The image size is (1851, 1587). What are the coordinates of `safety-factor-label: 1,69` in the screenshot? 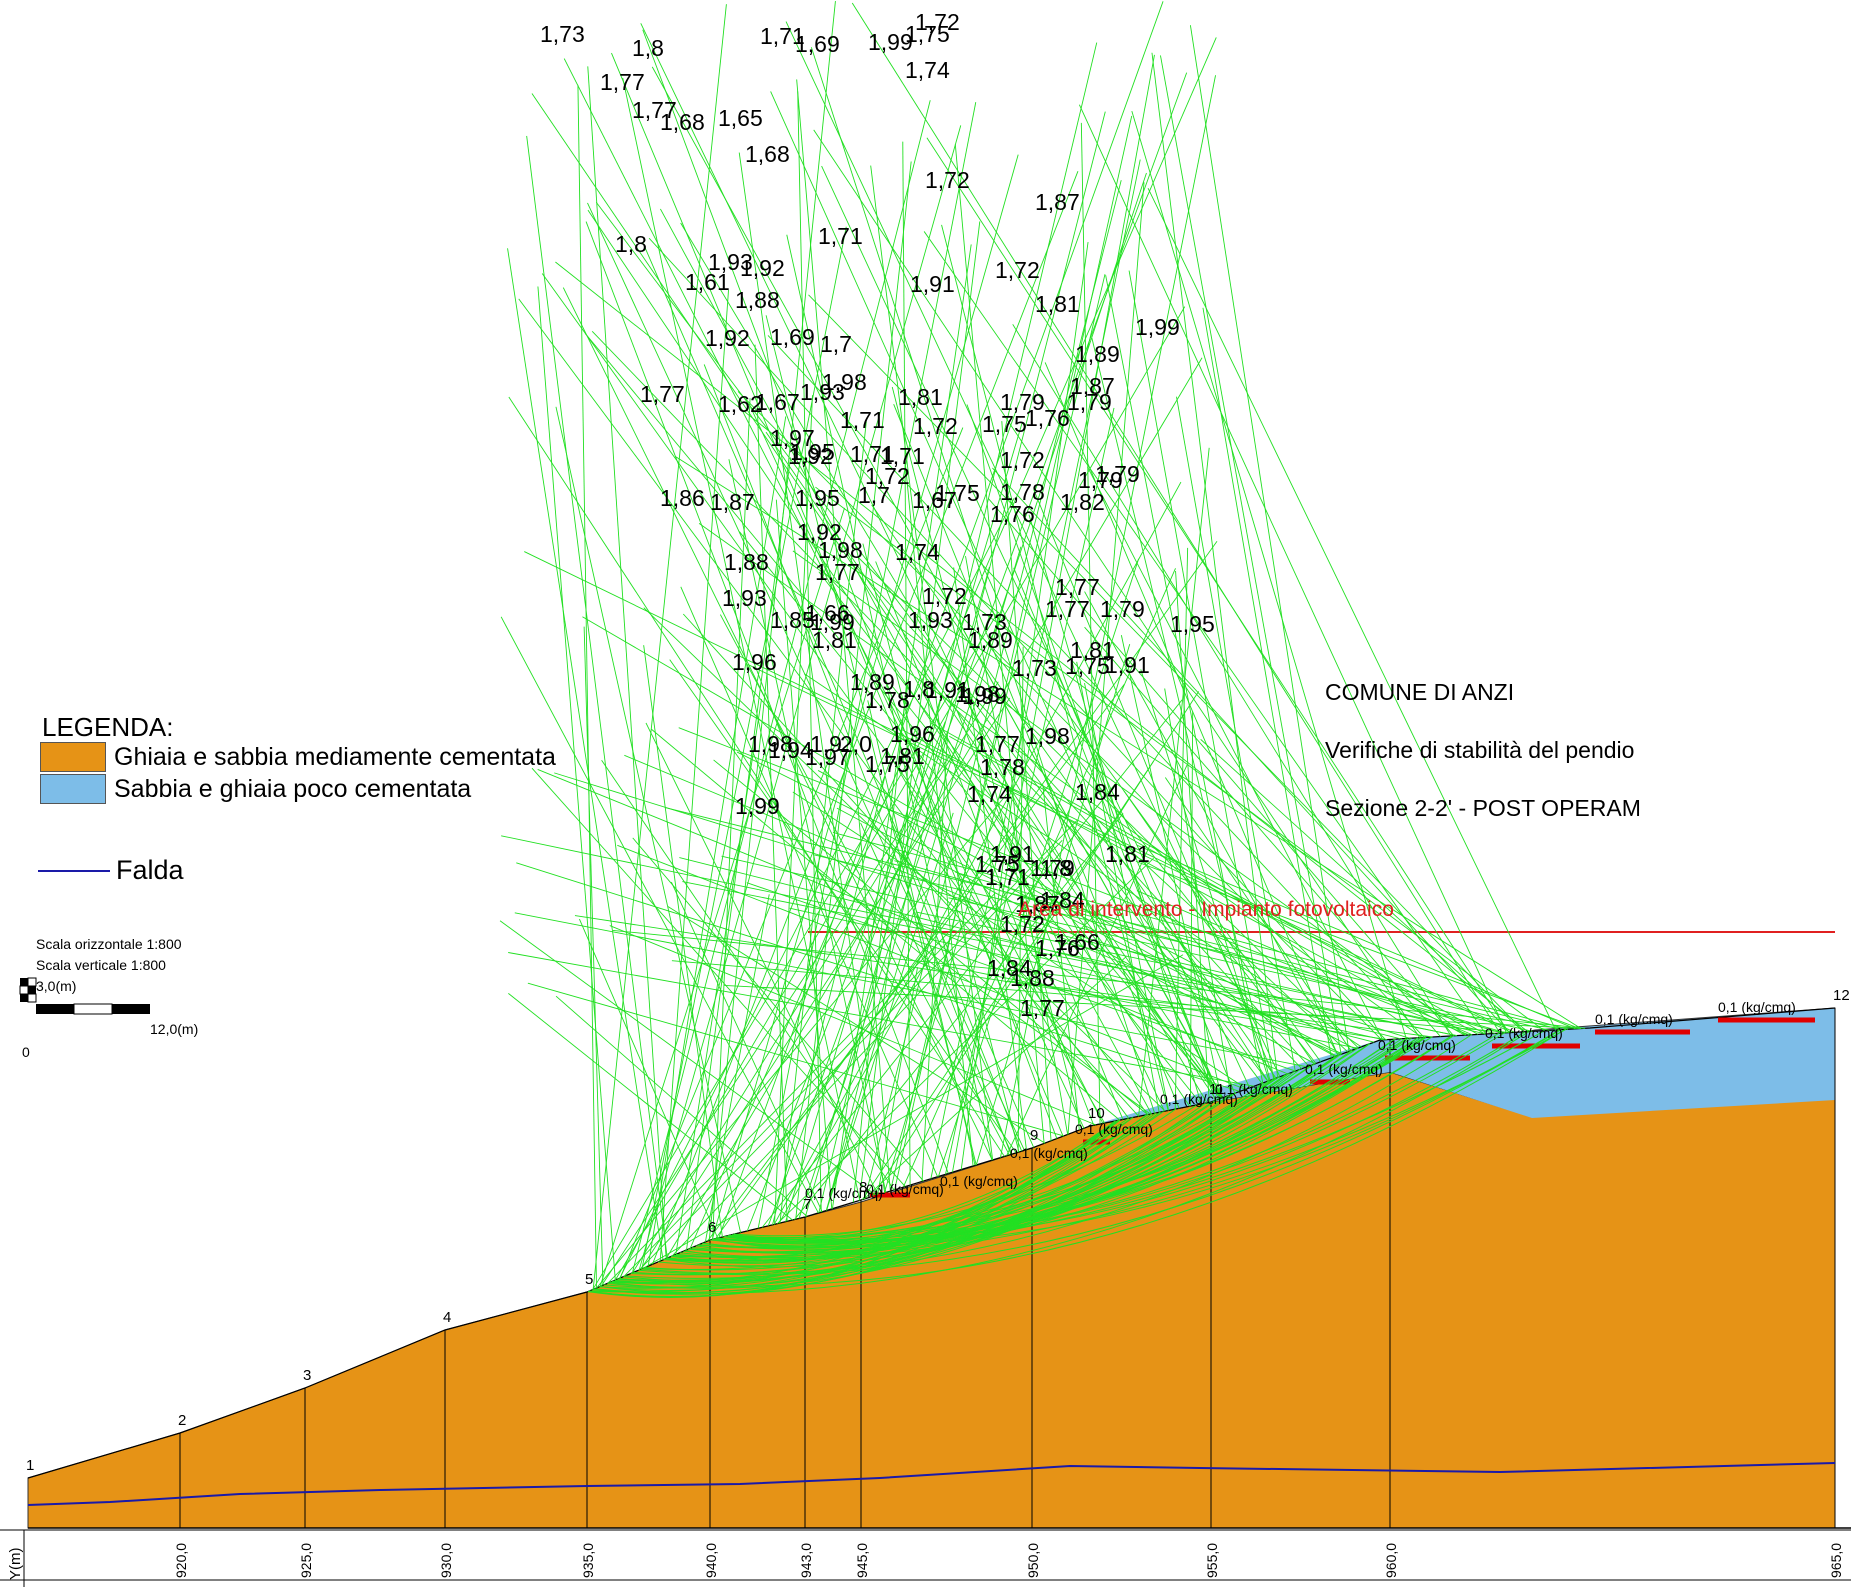 It's located at (792, 337).